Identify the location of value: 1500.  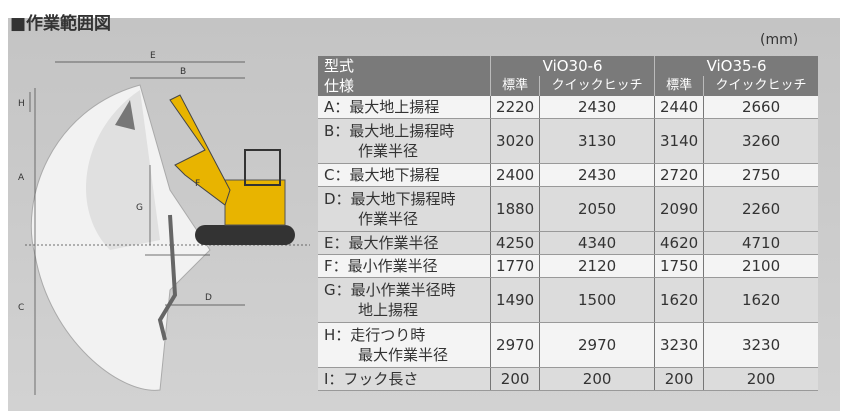
(597, 300).